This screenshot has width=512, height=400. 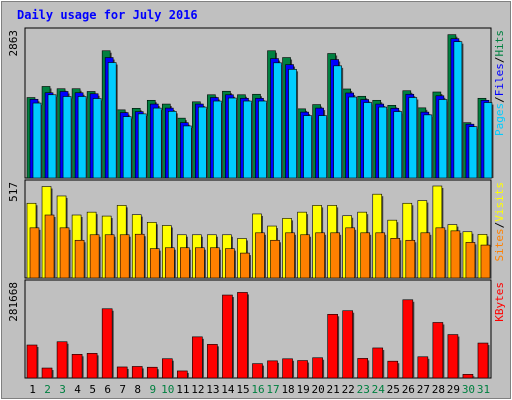 I want to click on x-tick-label-20: 20, so click(x=318, y=389).